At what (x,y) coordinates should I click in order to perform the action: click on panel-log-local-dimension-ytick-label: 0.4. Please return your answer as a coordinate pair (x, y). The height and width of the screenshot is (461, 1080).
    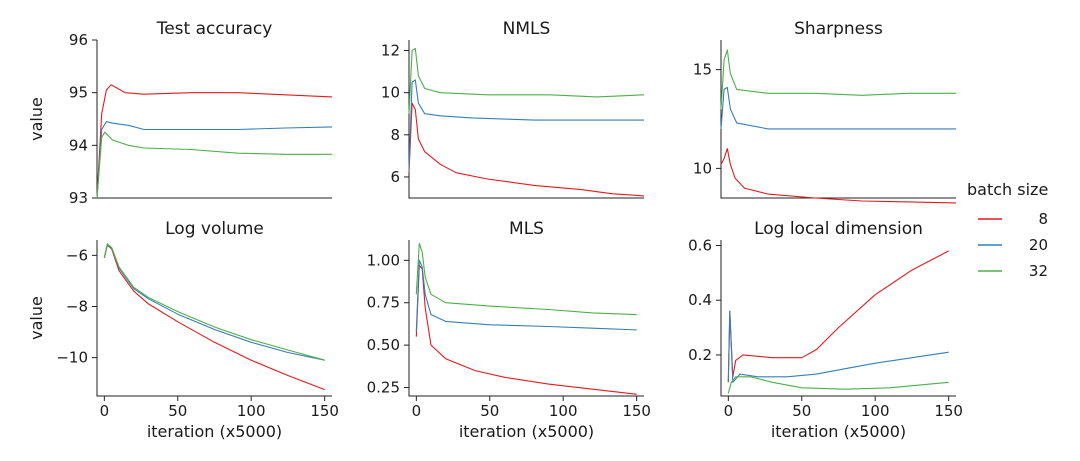
    Looking at the image, I should click on (700, 300).